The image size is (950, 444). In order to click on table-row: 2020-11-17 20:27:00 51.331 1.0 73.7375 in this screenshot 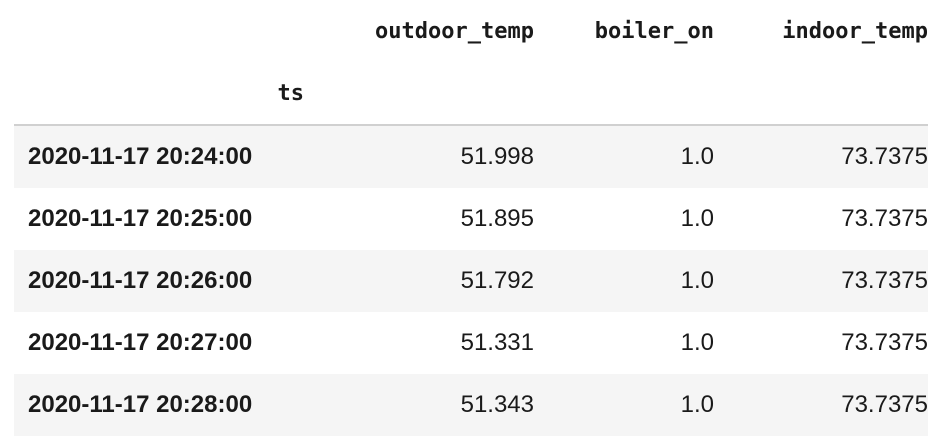, I will do `click(471, 343)`.